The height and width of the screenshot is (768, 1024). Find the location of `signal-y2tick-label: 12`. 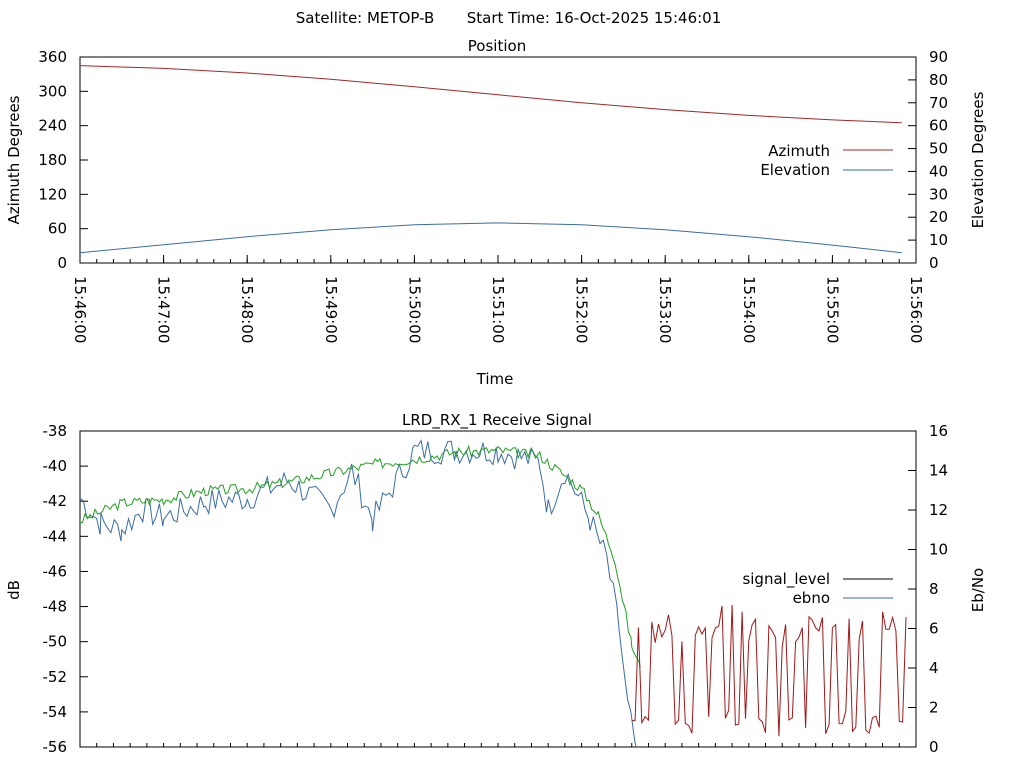

signal-y2tick-label: 12 is located at coordinates (938, 510).